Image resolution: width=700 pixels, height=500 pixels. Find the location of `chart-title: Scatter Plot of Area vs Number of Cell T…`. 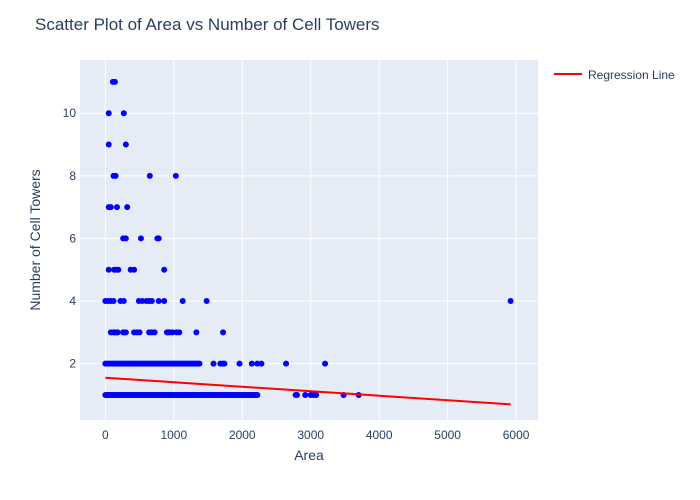

chart-title: Scatter Plot of Area vs Number of Cell T… is located at coordinates (207, 24).